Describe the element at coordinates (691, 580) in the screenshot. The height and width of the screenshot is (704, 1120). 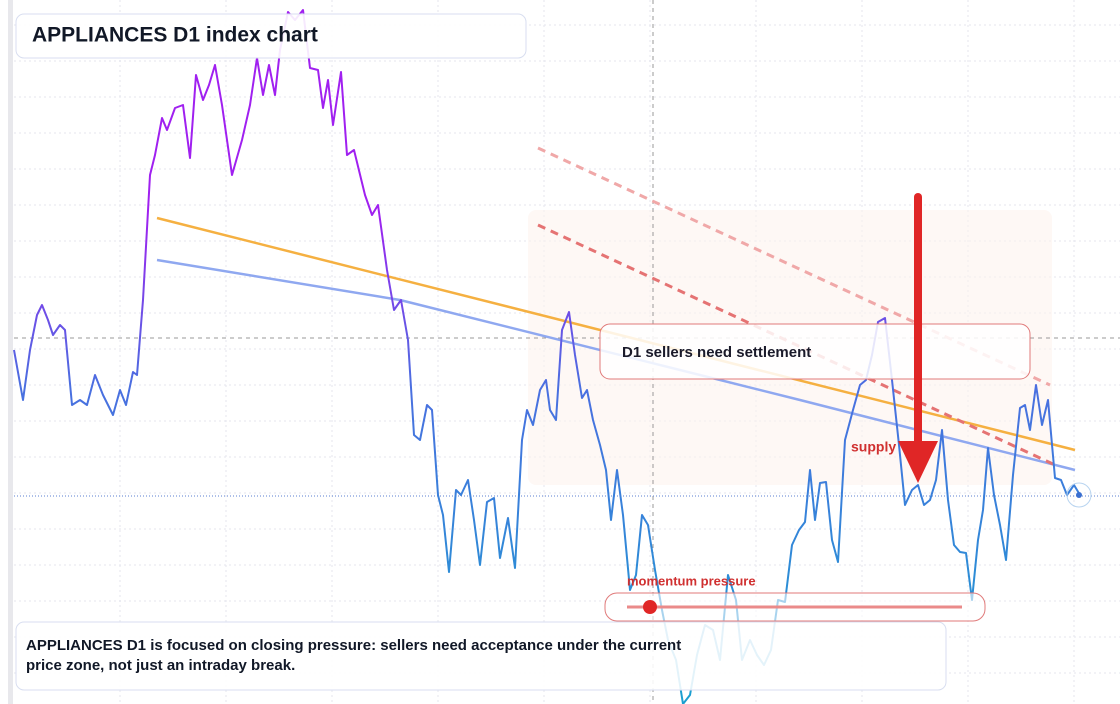
I see `momentum-label: momentum pressure` at that location.